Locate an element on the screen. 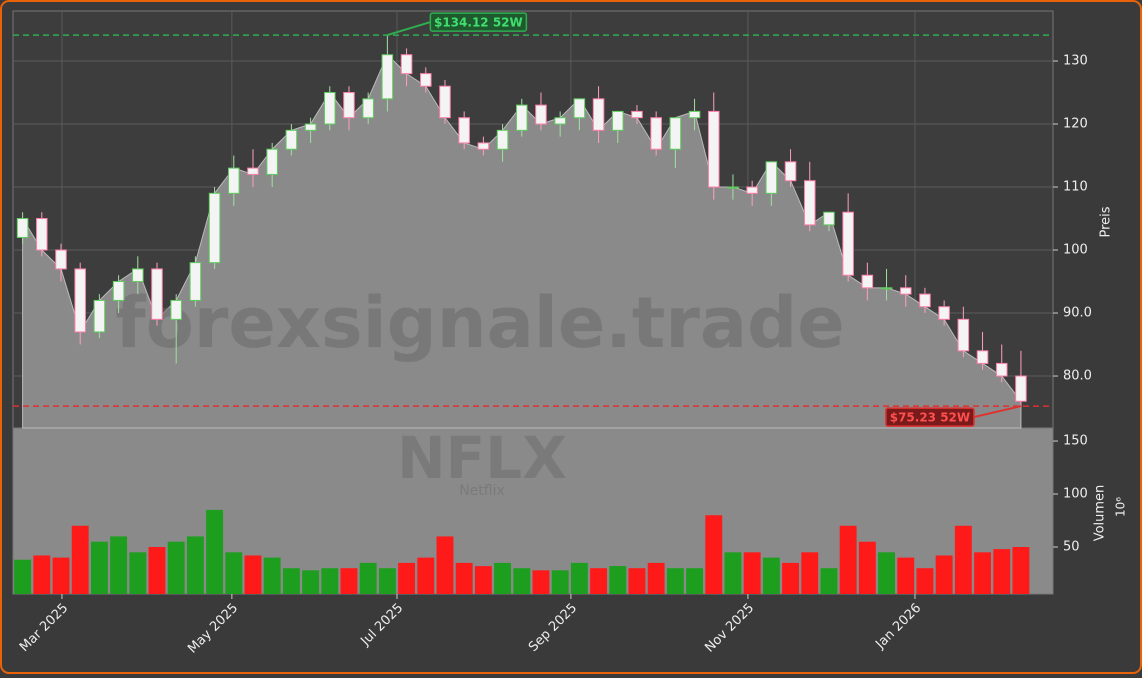 The width and height of the screenshot is (1142, 678). annotation-label: $75.23 52W is located at coordinates (930, 418).